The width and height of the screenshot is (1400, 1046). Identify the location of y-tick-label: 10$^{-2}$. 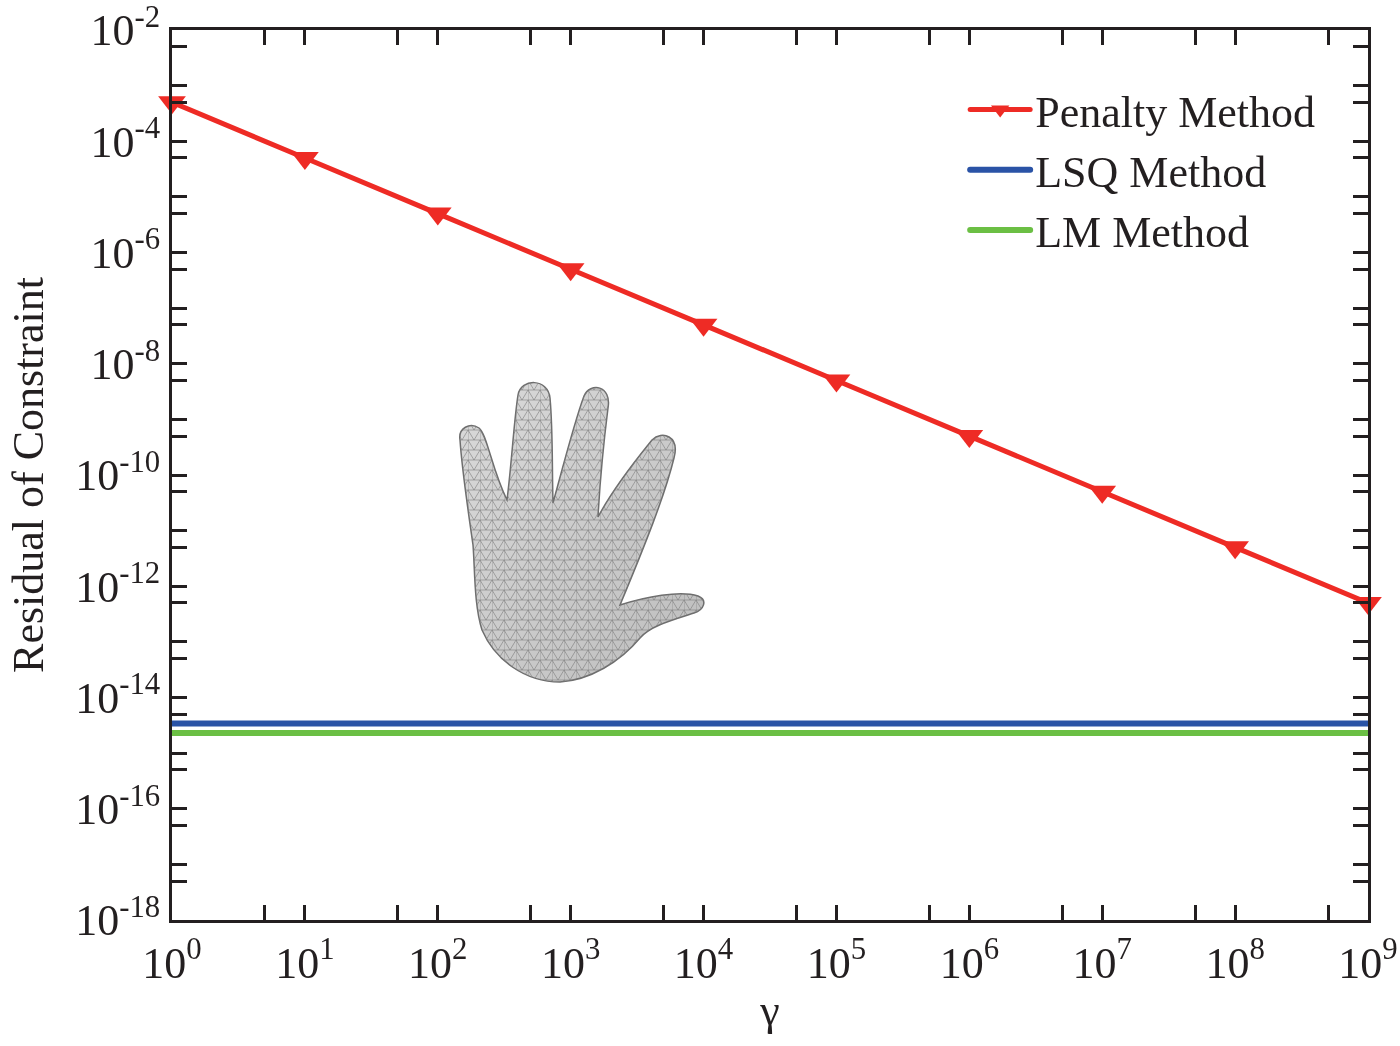
(125, 28).